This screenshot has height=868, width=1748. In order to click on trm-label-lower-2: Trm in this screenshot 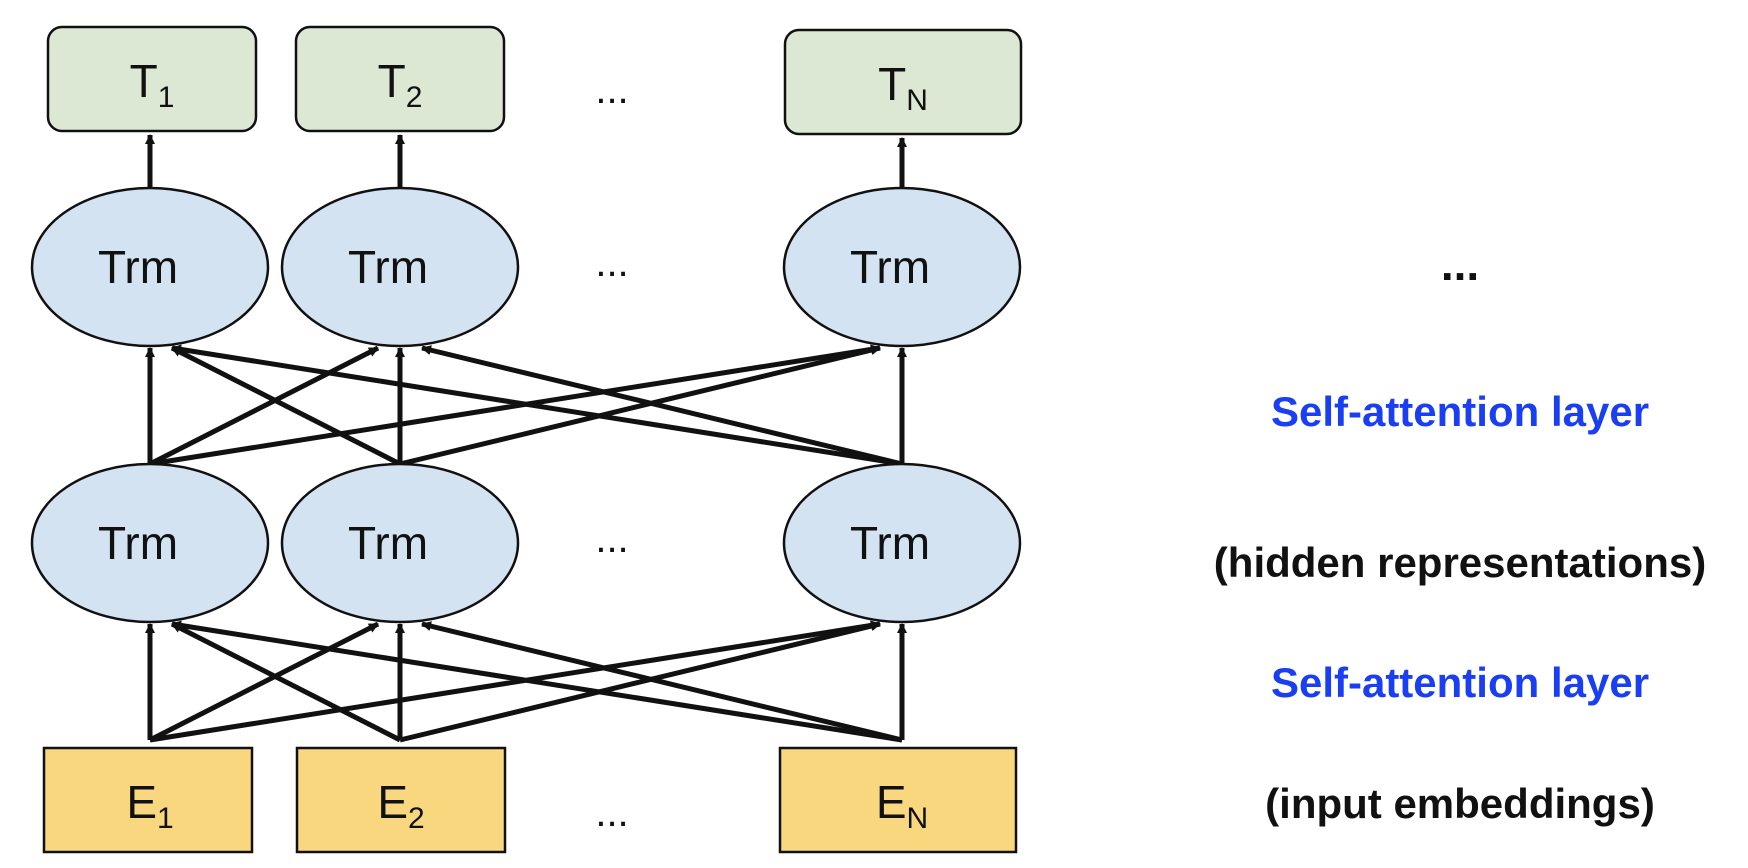, I will do `click(388, 543)`.